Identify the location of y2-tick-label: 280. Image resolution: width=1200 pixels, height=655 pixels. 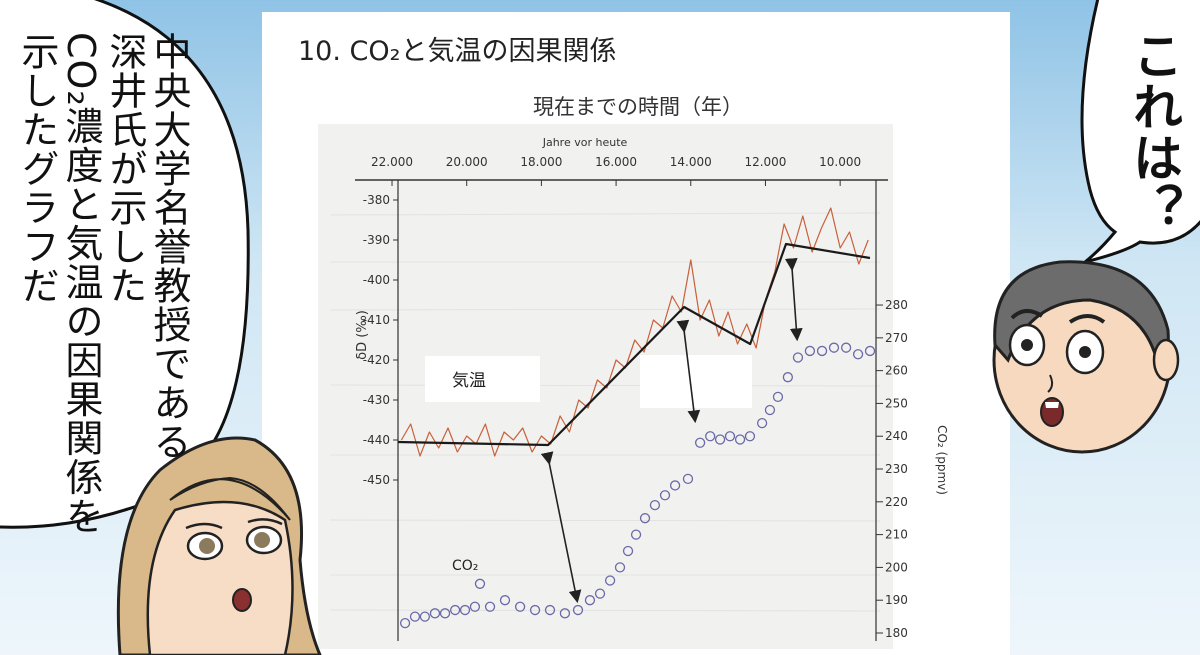
(896, 305).